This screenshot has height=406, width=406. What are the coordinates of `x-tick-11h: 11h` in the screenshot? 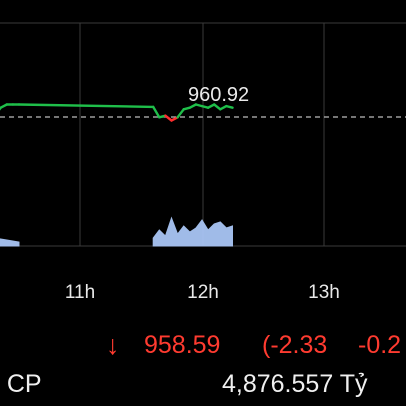 It's located at (80, 292).